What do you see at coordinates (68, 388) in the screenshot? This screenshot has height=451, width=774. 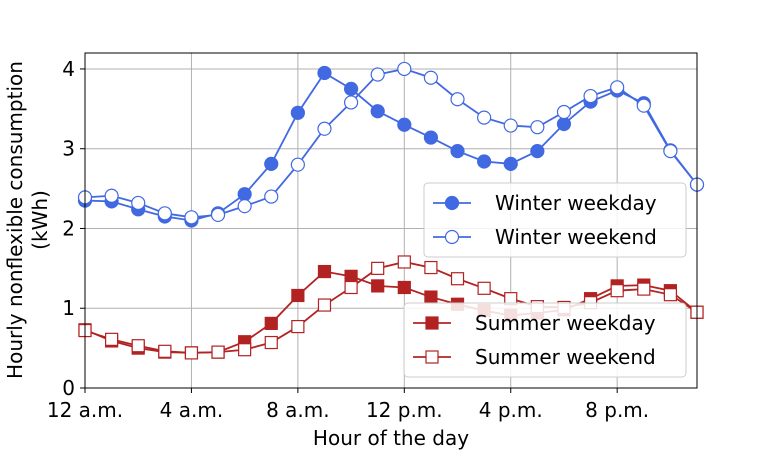 I see `y-tick-label: 0` at bounding box center [68, 388].